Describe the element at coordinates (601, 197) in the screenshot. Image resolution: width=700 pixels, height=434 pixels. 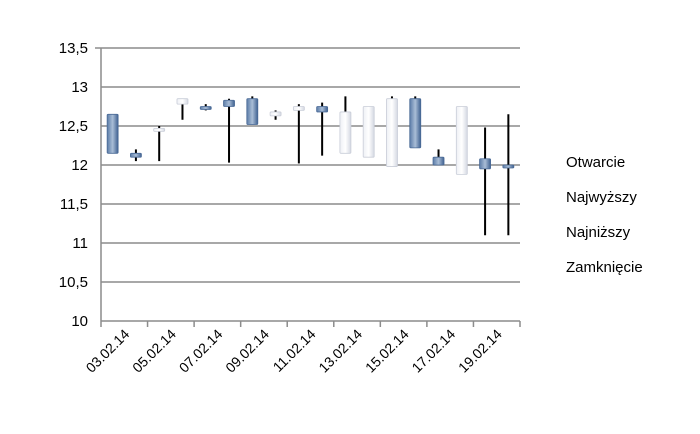
I see `legend-item: Najwyższy` at that location.